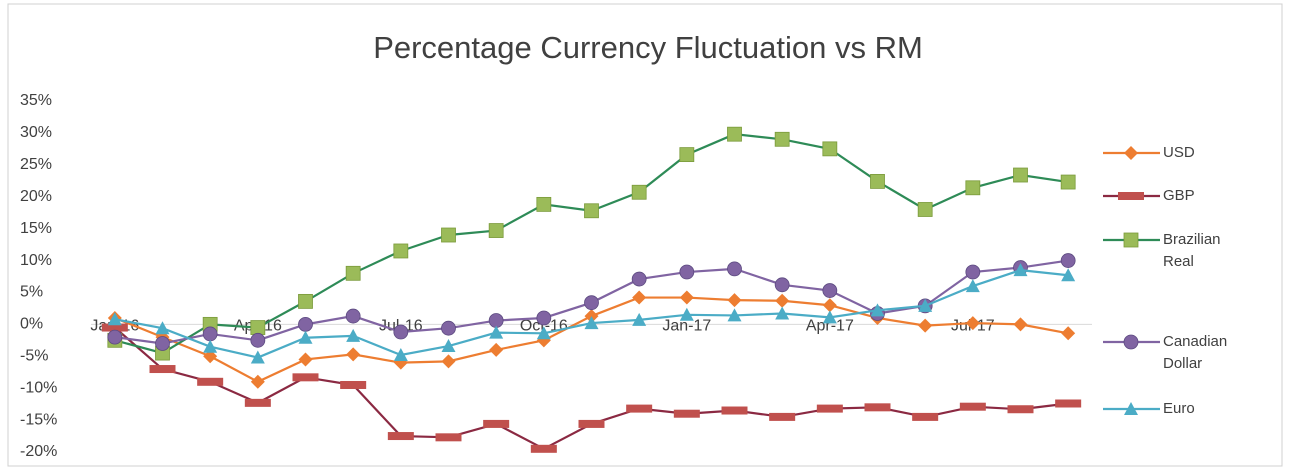  What do you see at coordinates (1179, 408) in the screenshot?
I see `legend-label: Euro` at bounding box center [1179, 408].